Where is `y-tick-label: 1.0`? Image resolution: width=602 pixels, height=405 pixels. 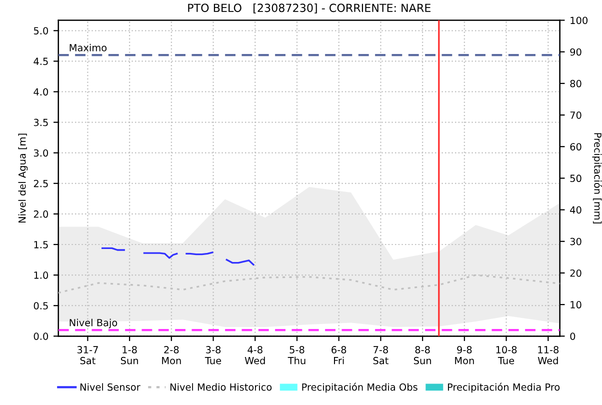 y-tick-label: 1.0 is located at coordinates (41, 275).